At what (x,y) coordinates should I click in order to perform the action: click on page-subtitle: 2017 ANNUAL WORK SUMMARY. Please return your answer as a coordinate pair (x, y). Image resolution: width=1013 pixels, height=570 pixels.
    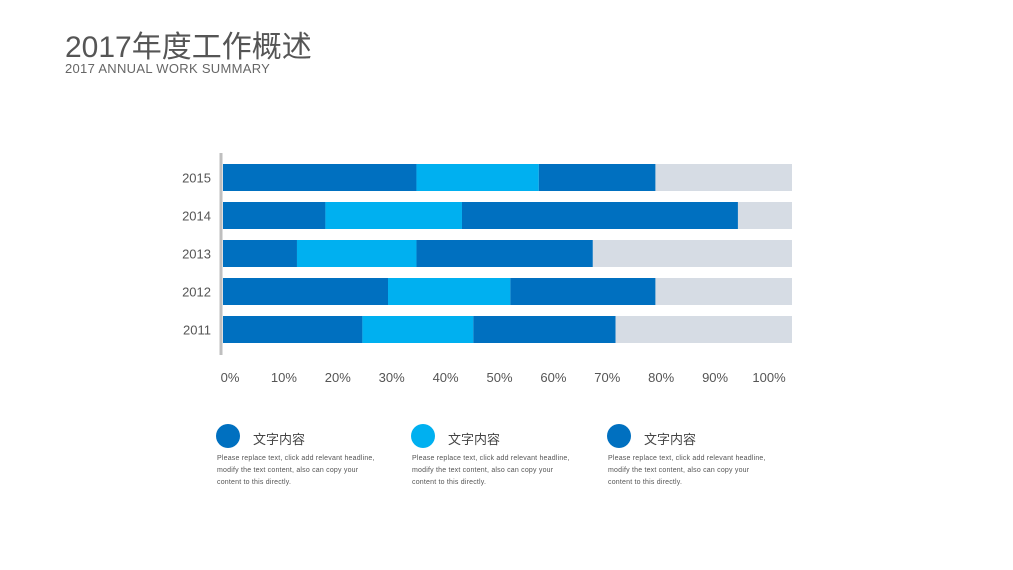
    Looking at the image, I should click on (168, 68).